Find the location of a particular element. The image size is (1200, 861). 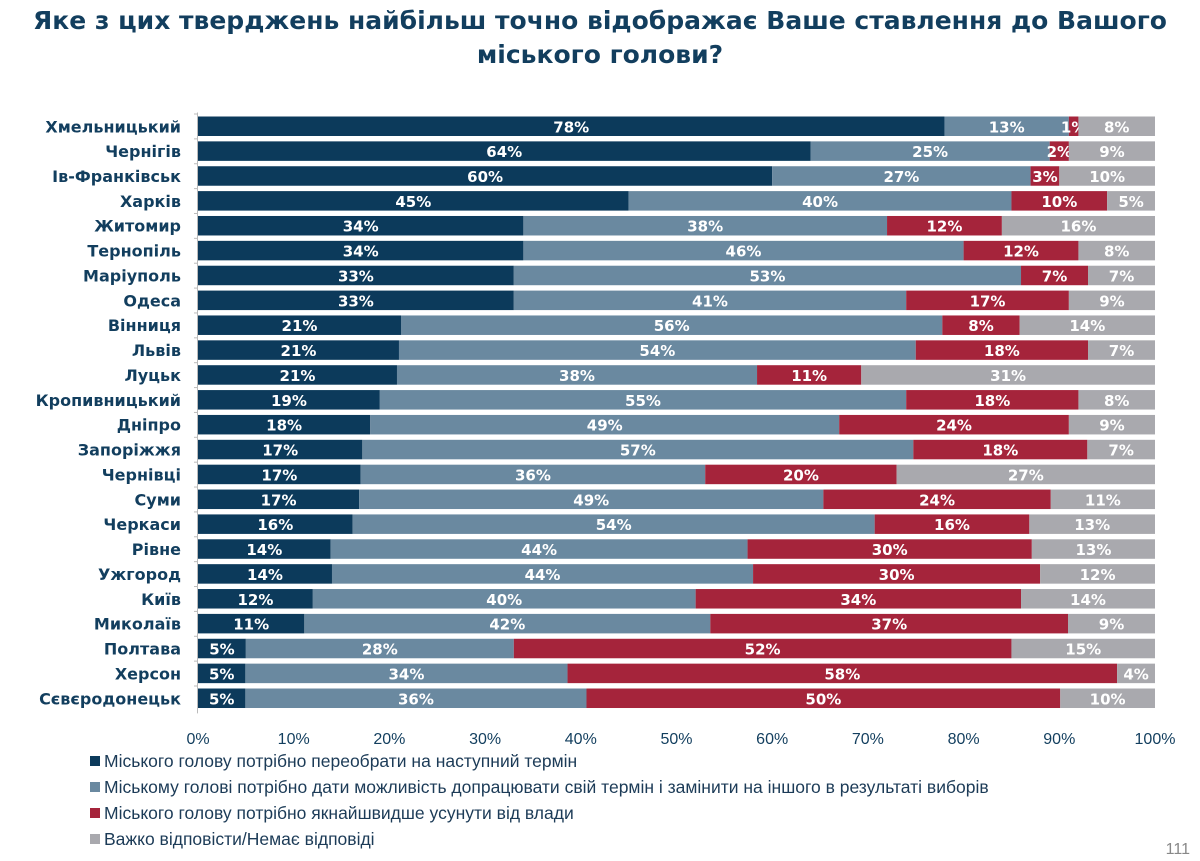

legend-swatch is located at coordinates (95, 813).